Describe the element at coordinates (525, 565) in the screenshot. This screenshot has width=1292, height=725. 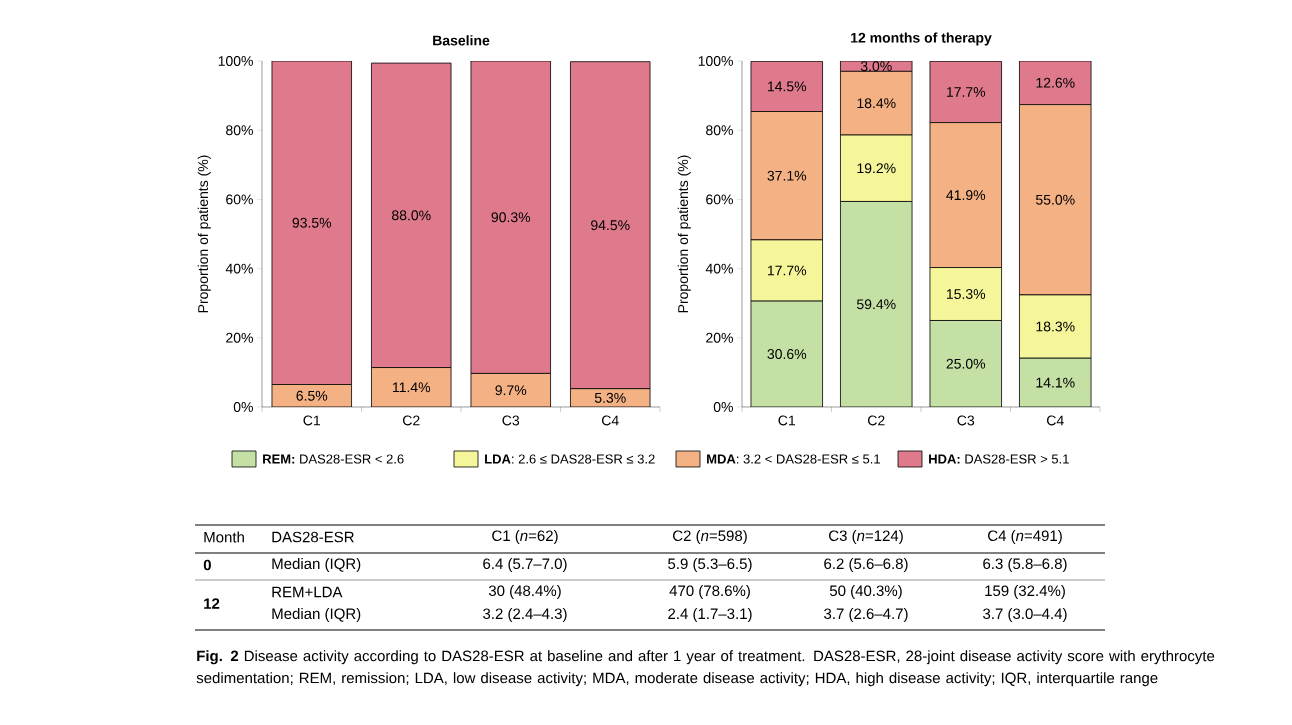
I see `text: 6.4 (5.7–7.0)` at that location.